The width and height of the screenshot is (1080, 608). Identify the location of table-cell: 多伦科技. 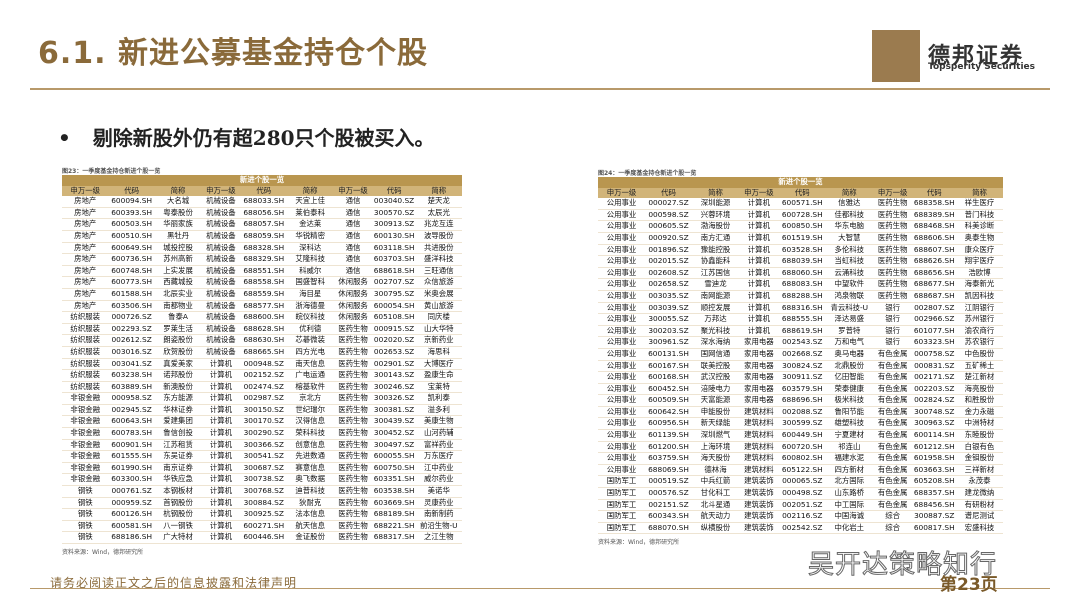
(849, 249).